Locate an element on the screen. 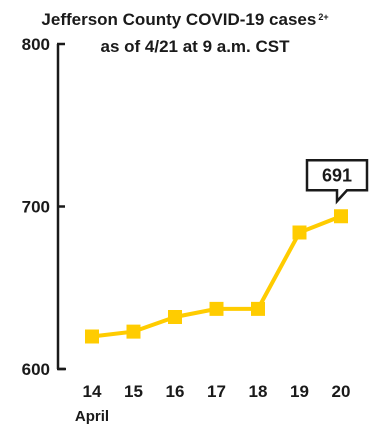 The image size is (390, 427). chart-title-line-2: as of 4/21 at 9 a.m. CST is located at coordinates (195, 46).